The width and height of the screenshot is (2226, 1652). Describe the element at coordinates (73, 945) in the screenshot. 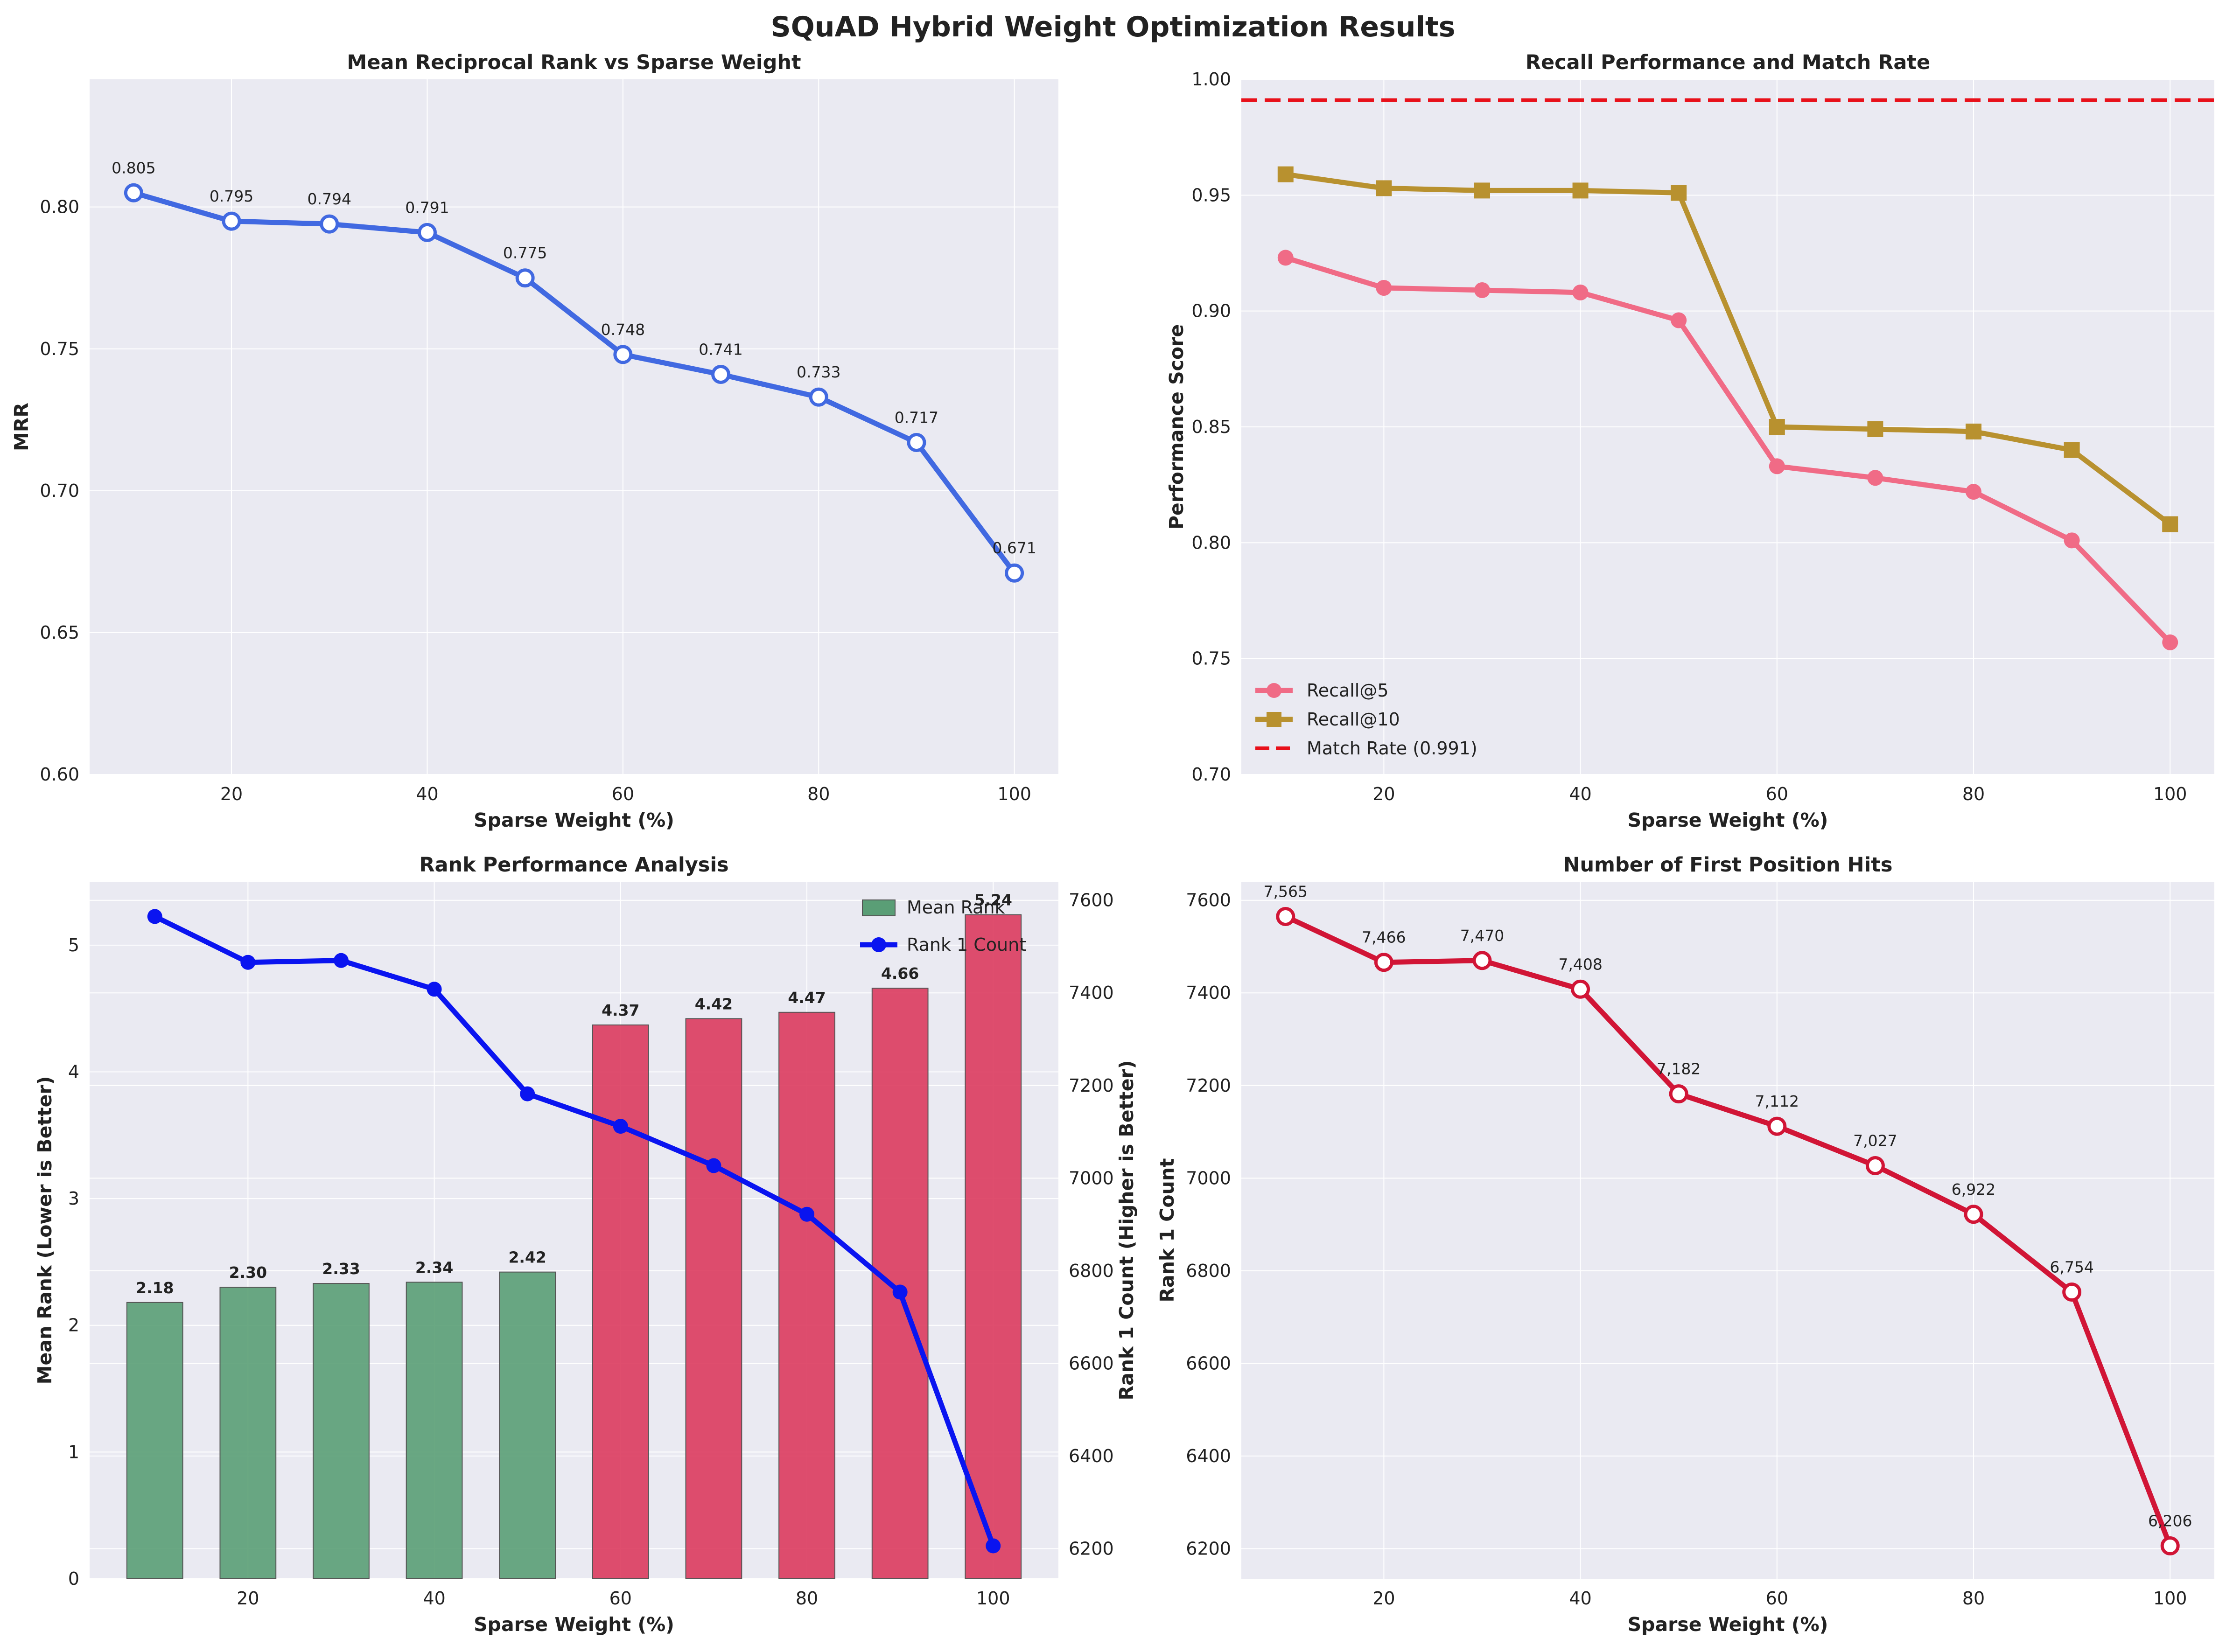

I see `rank-ytick-label: 5` at that location.